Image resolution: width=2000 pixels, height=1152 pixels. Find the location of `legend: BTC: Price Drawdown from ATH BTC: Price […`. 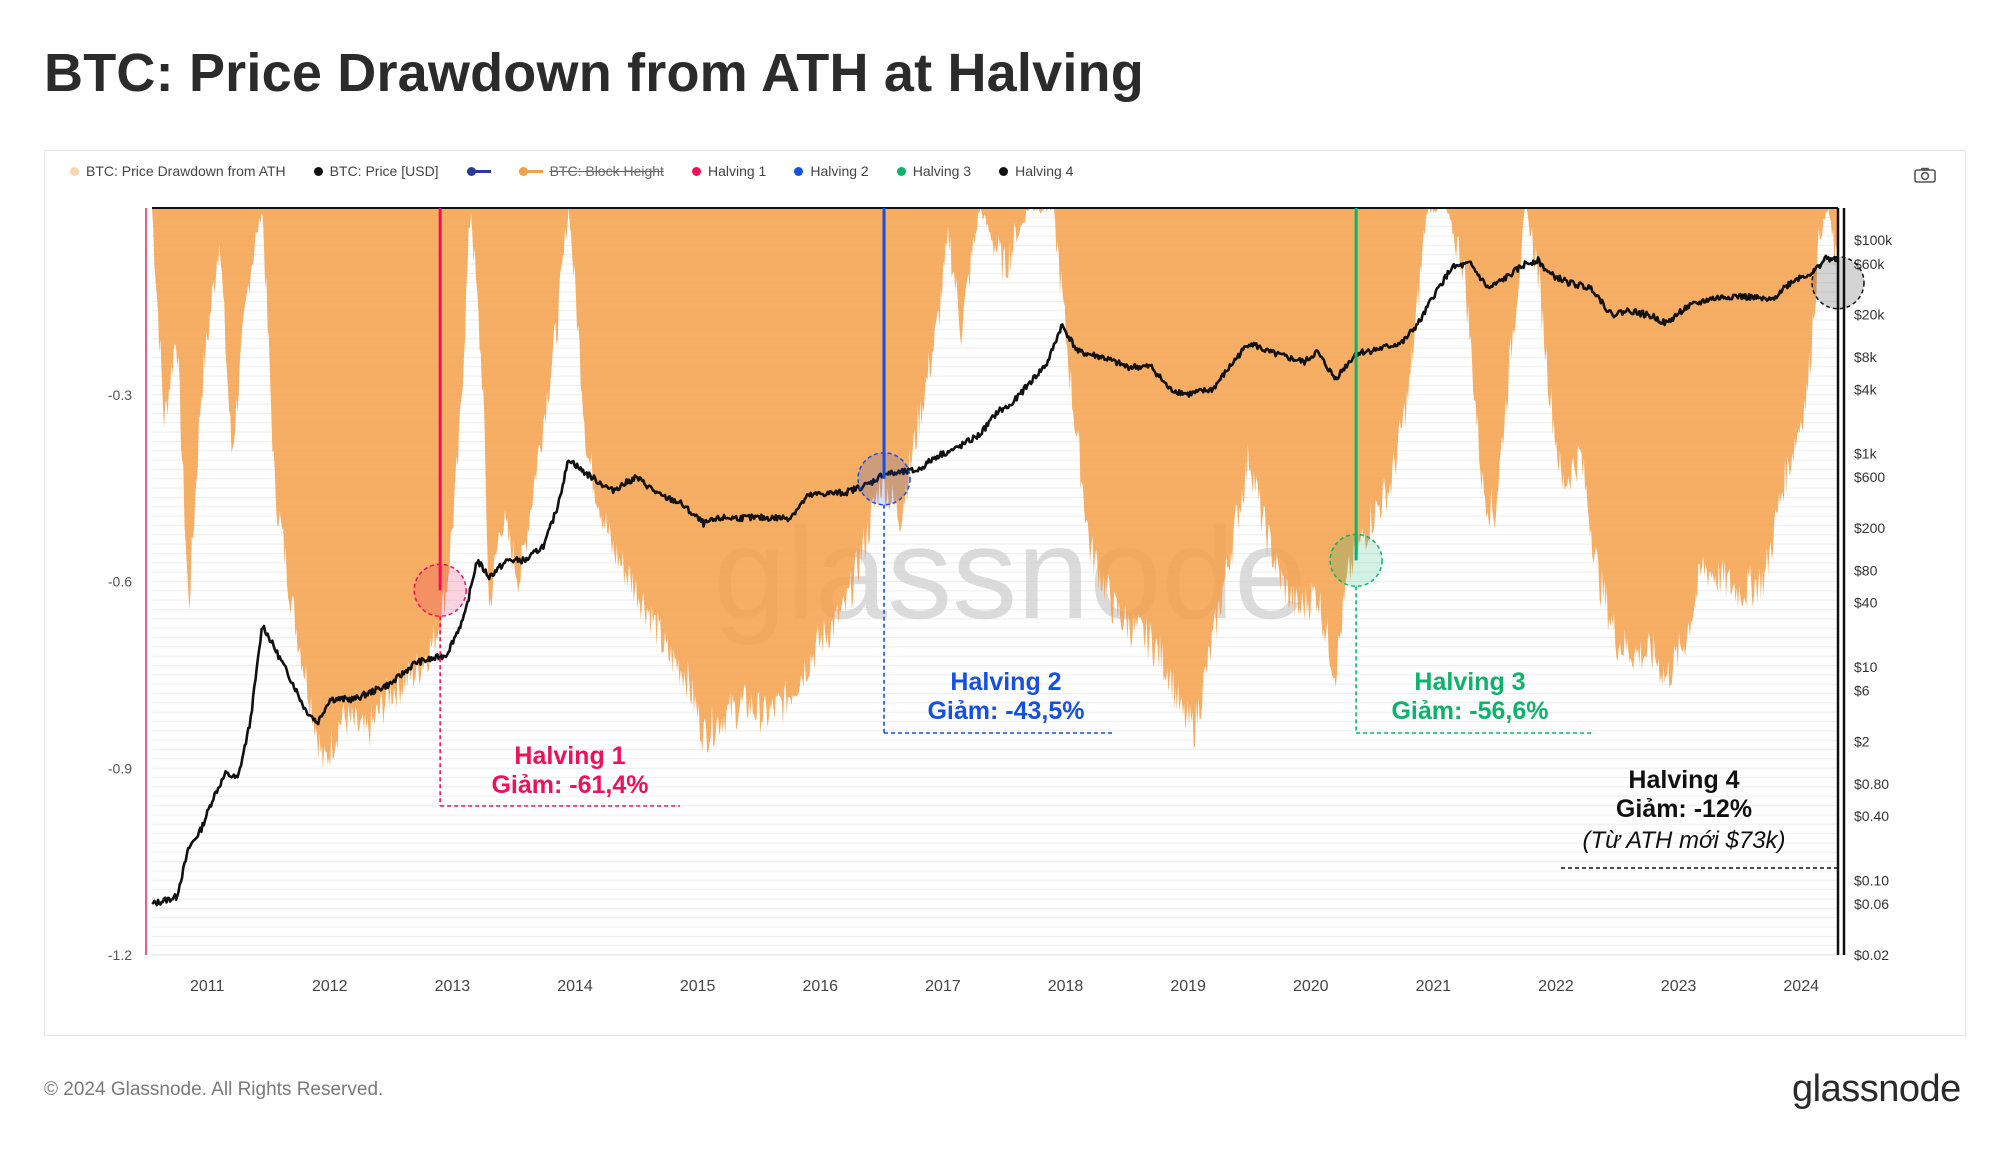

legend: BTC: Price Drawdown from ATH BTC: Price [… is located at coordinates (571, 171).